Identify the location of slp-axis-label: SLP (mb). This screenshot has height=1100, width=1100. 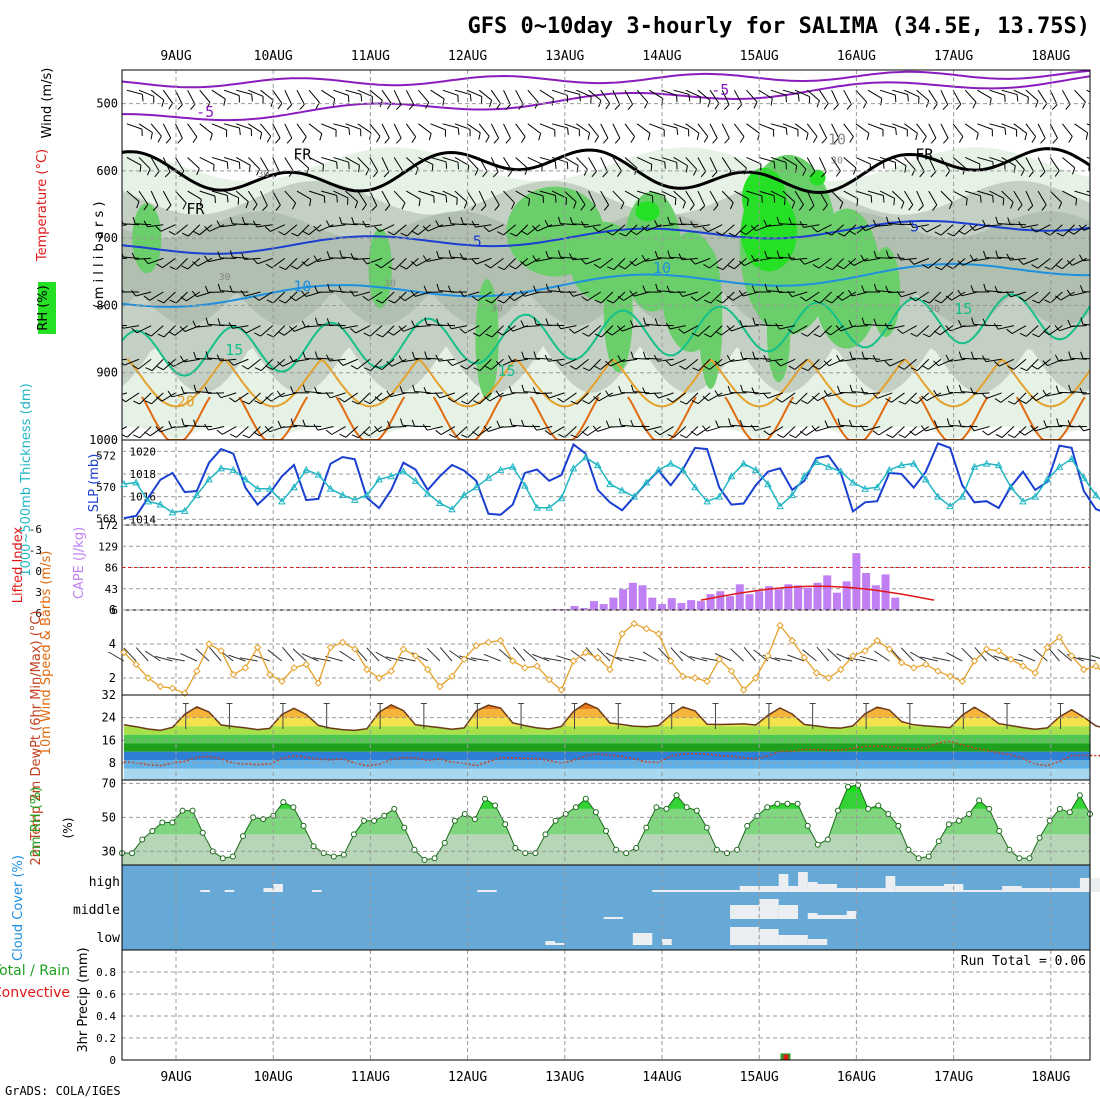
(94, 483).